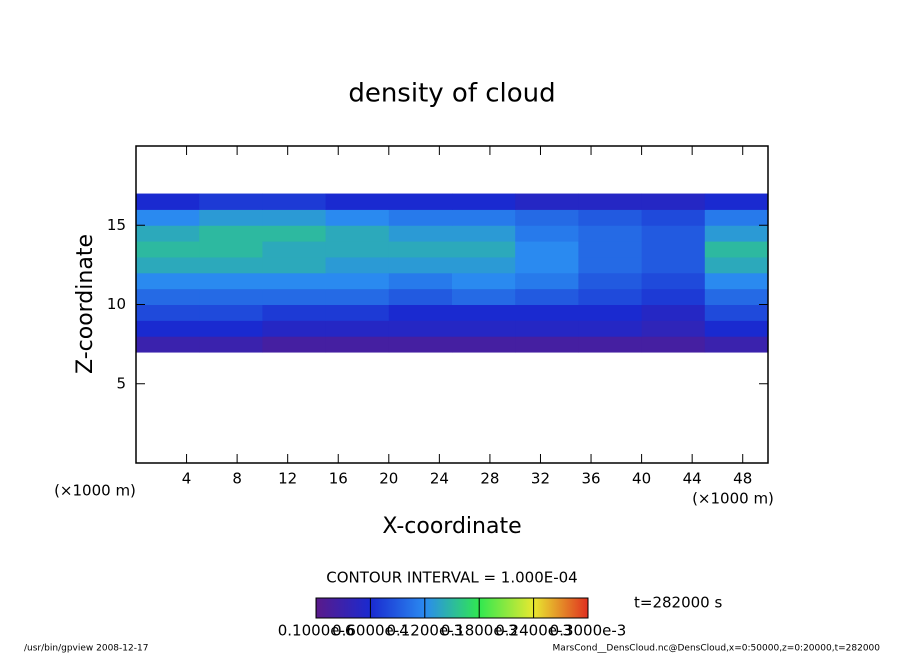 This screenshot has height=654, width=904. I want to click on time-label: t=282000 s, so click(678, 603).